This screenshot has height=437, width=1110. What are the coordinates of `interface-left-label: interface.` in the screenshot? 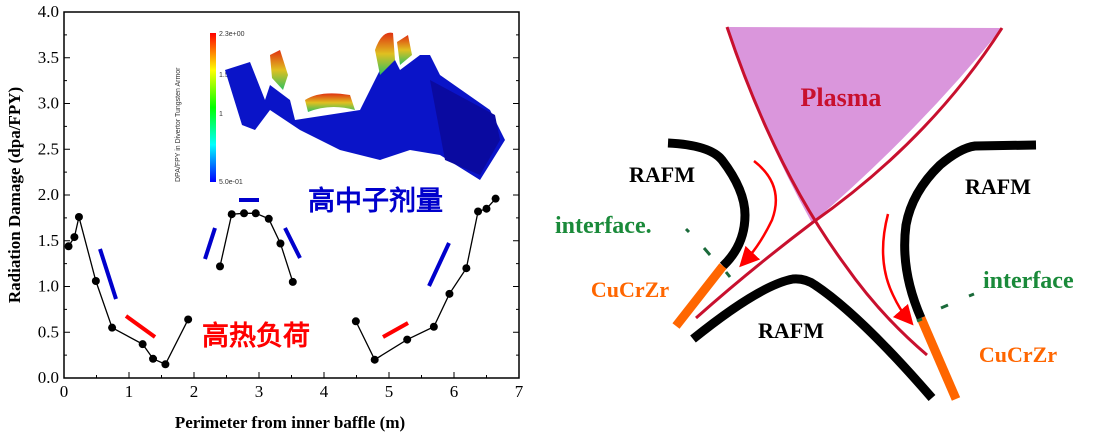 It's located at (603, 226).